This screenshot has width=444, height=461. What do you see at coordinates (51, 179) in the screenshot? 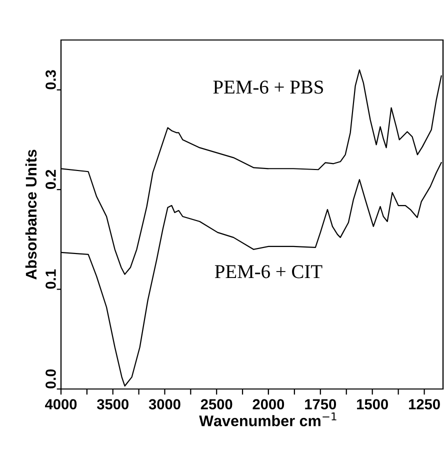
I see `y-tick-label: 0.2` at bounding box center [51, 179].